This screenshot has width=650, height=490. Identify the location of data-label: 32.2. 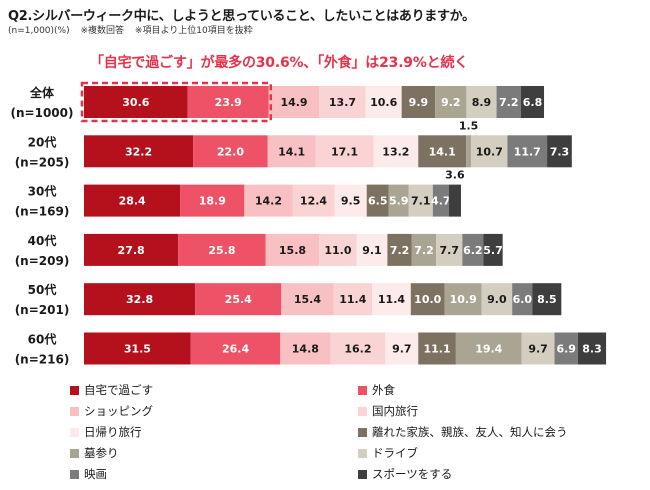
(138, 151).